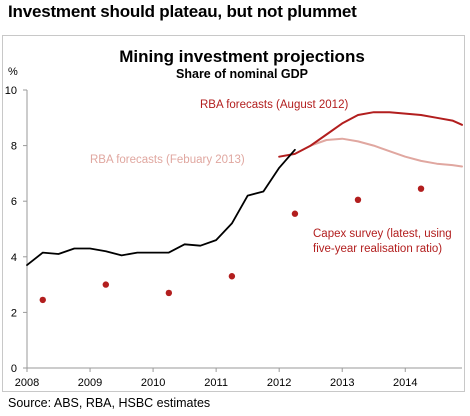 This screenshot has height=416, width=470. Describe the element at coordinates (242, 56) in the screenshot. I see `chart-title: Mining investment projections` at that location.